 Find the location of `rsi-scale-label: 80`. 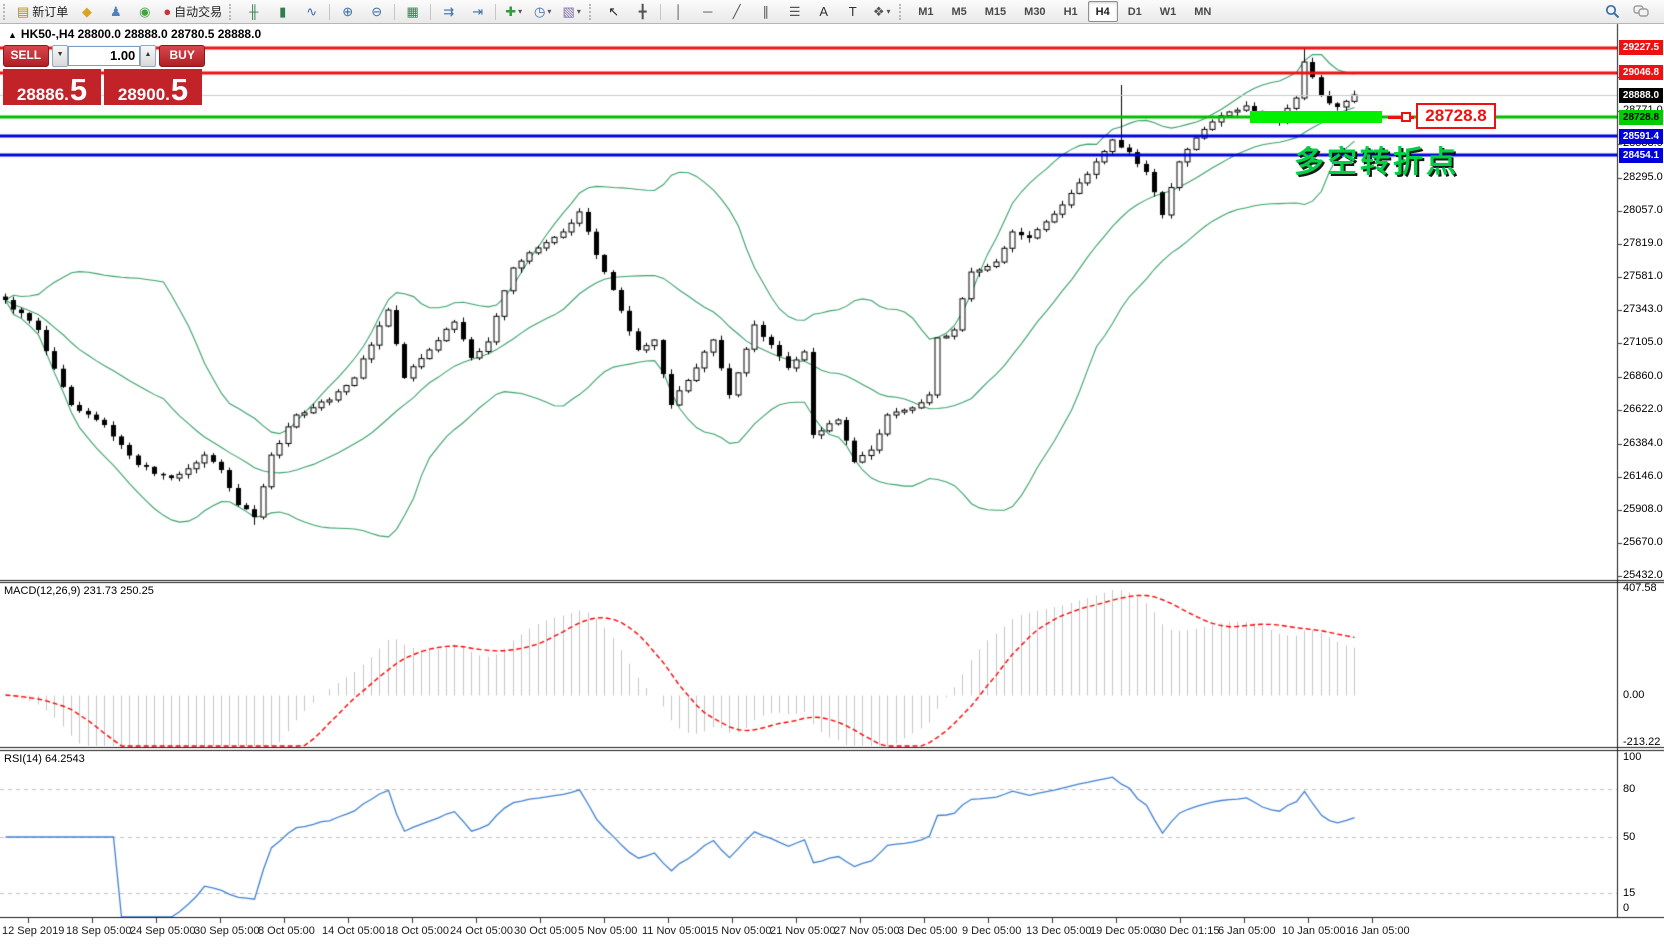

rsi-scale-label: 80 is located at coordinates (1629, 789).